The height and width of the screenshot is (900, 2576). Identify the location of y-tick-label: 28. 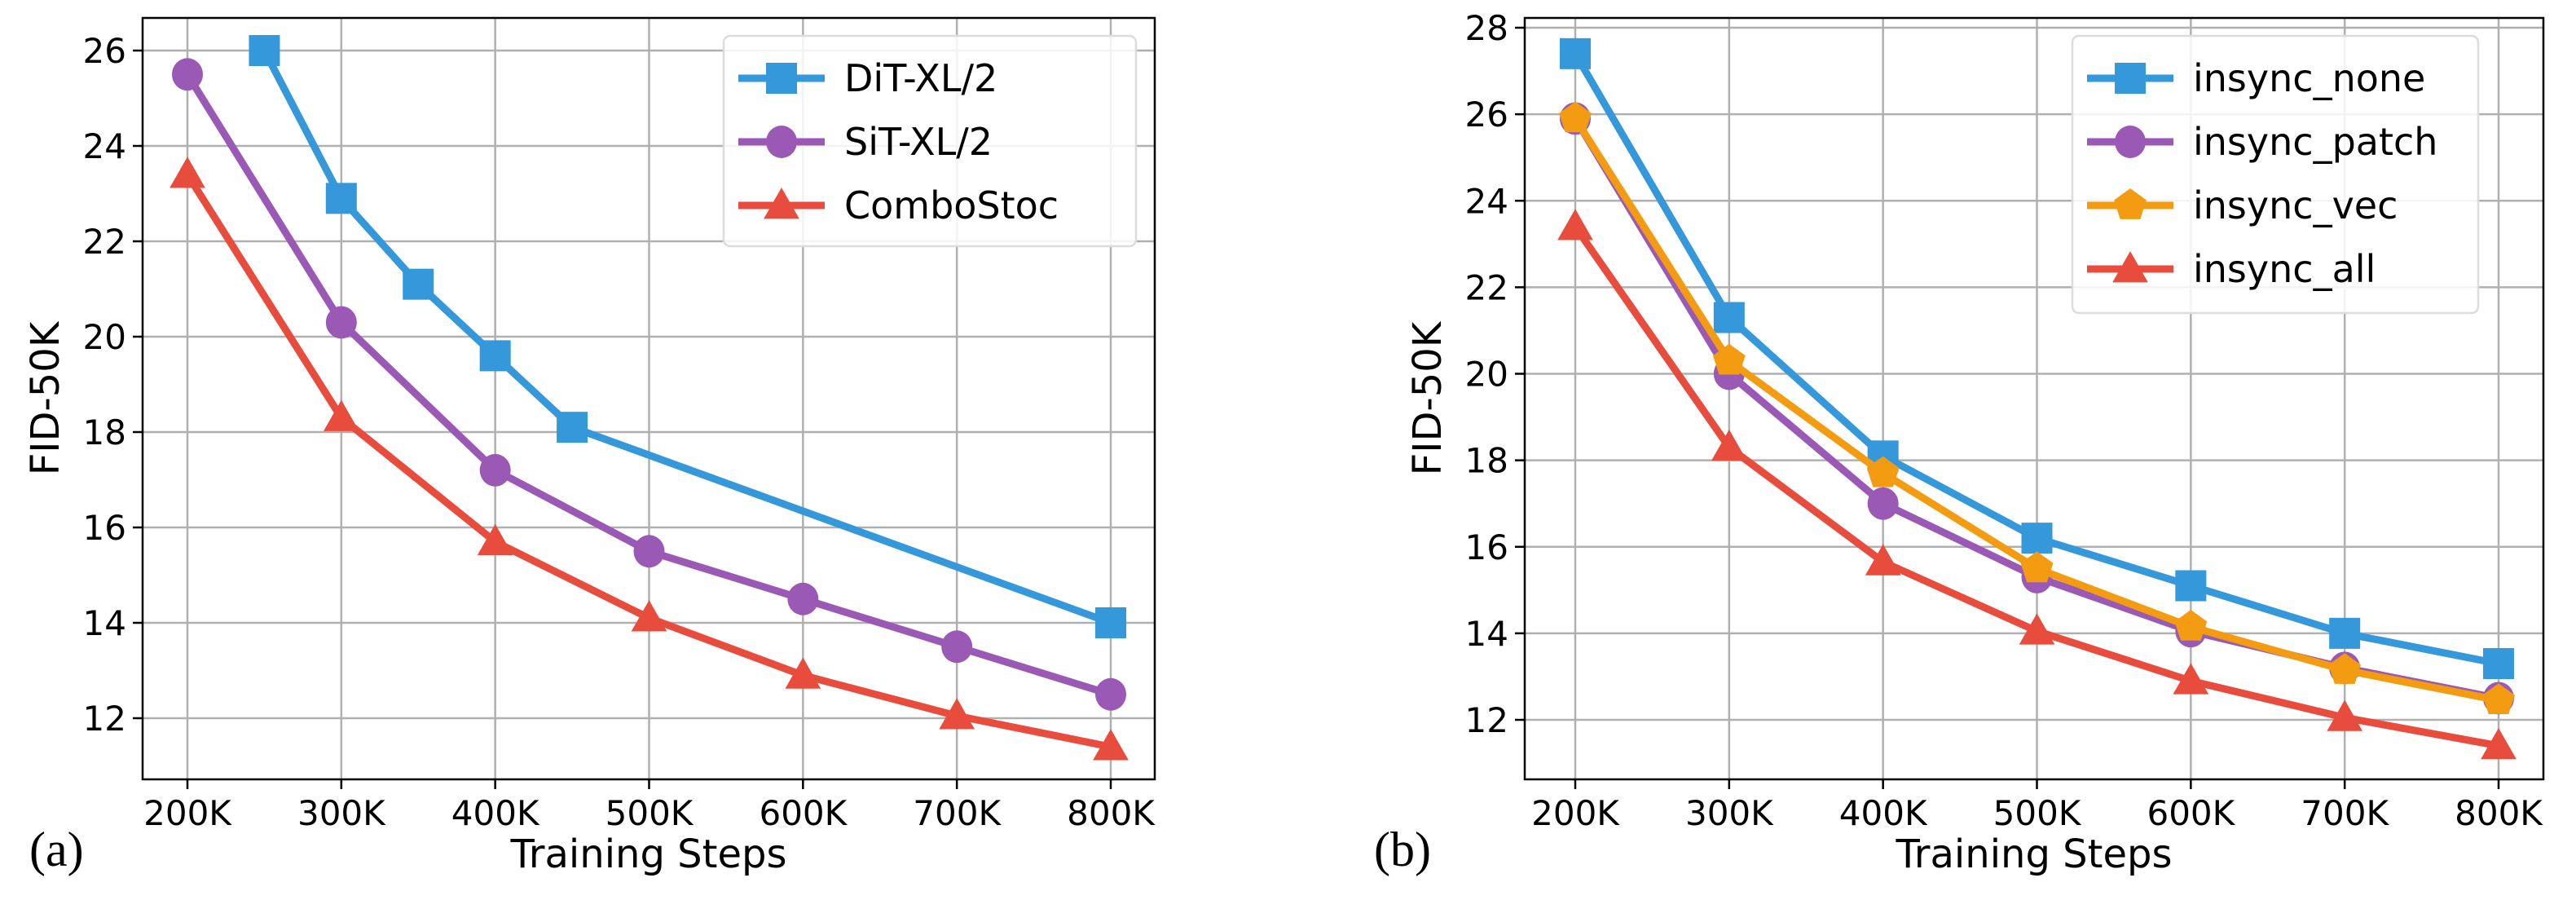
(1486, 28).